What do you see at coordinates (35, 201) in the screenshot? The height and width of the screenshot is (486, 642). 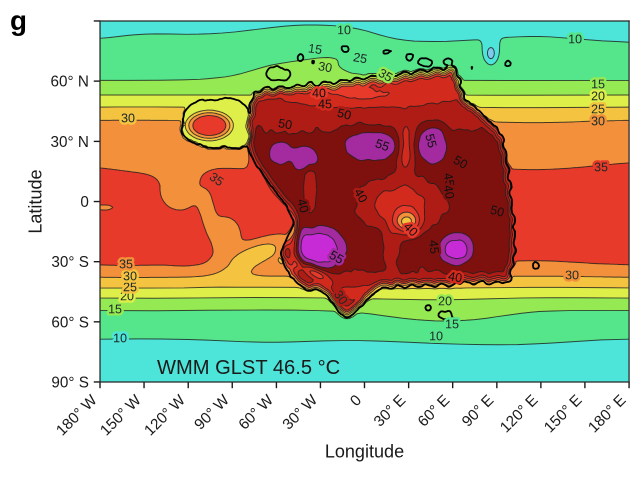 I see `svg-text: Latitude` at bounding box center [35, 201].